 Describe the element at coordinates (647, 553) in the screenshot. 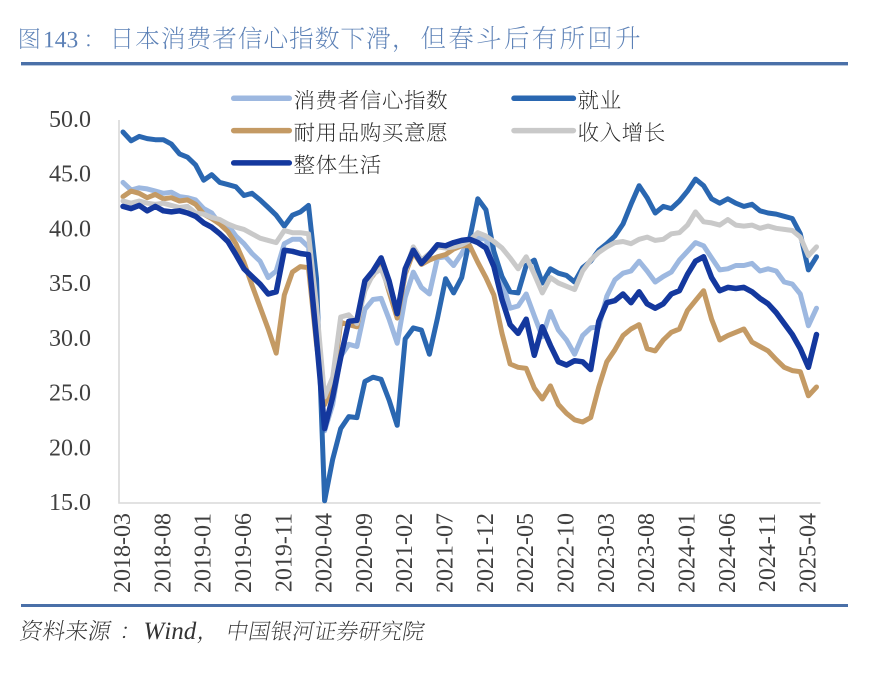

I see `svg-text: 2023-08` at that location.